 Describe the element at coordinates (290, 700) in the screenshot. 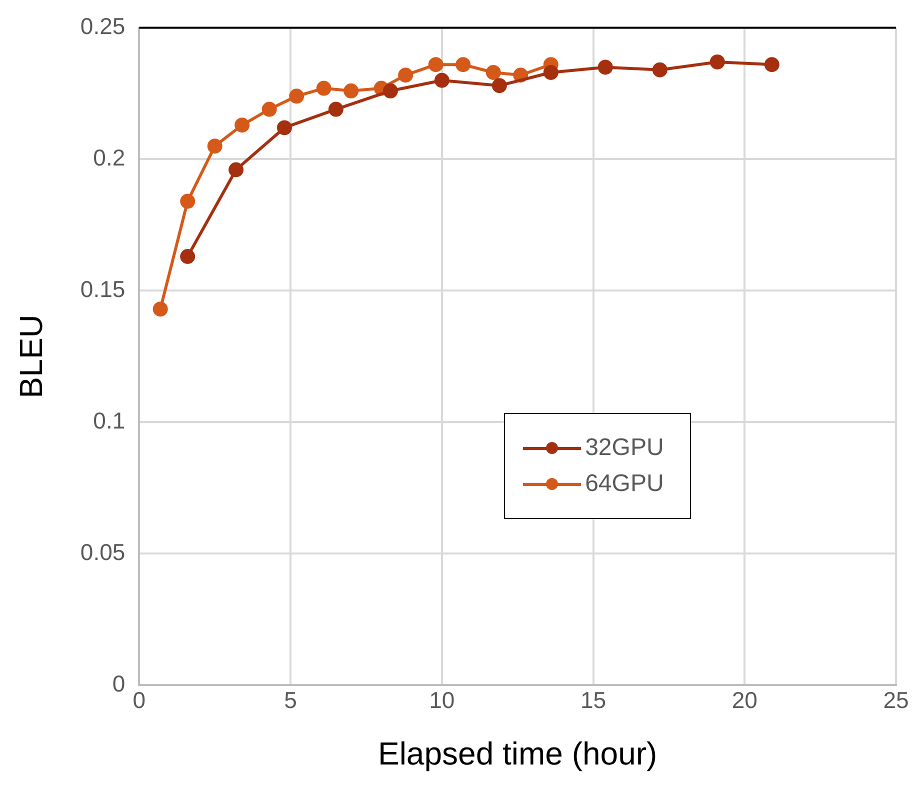

I see `x-tick-label: 5` at that location.